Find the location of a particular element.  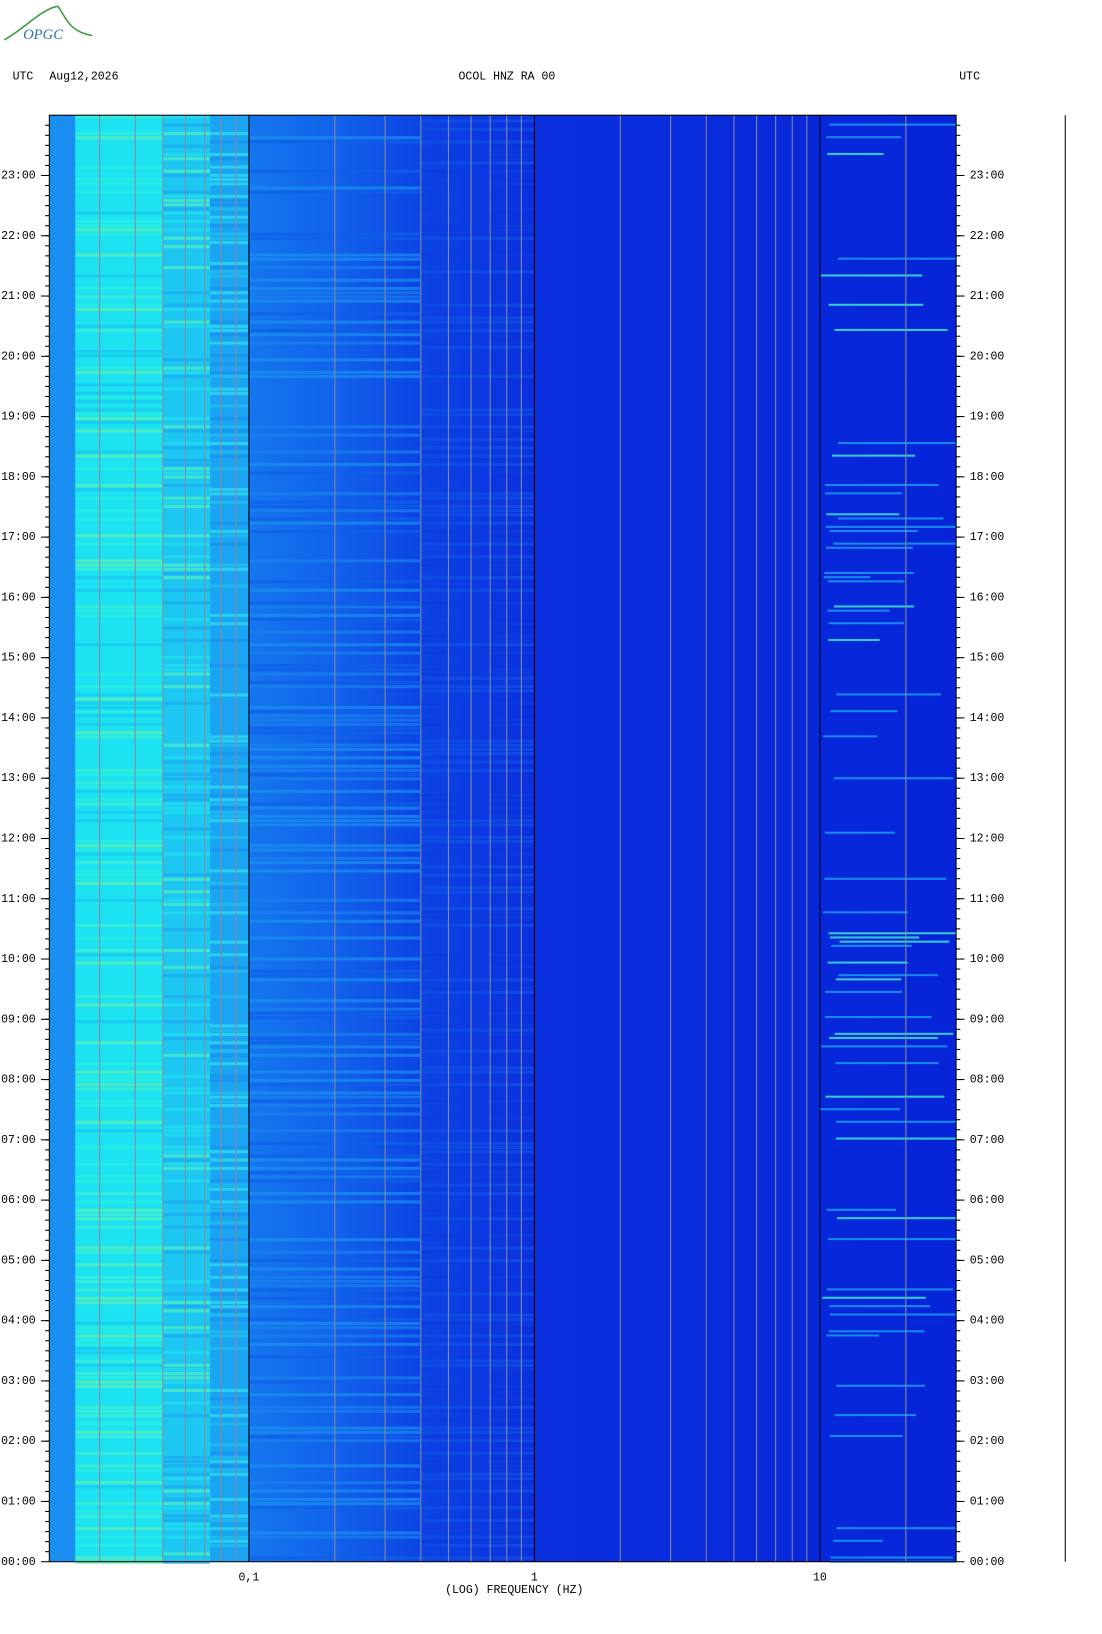

y-tick-label-left: 02:00 is located at coordinates (18, 1441).